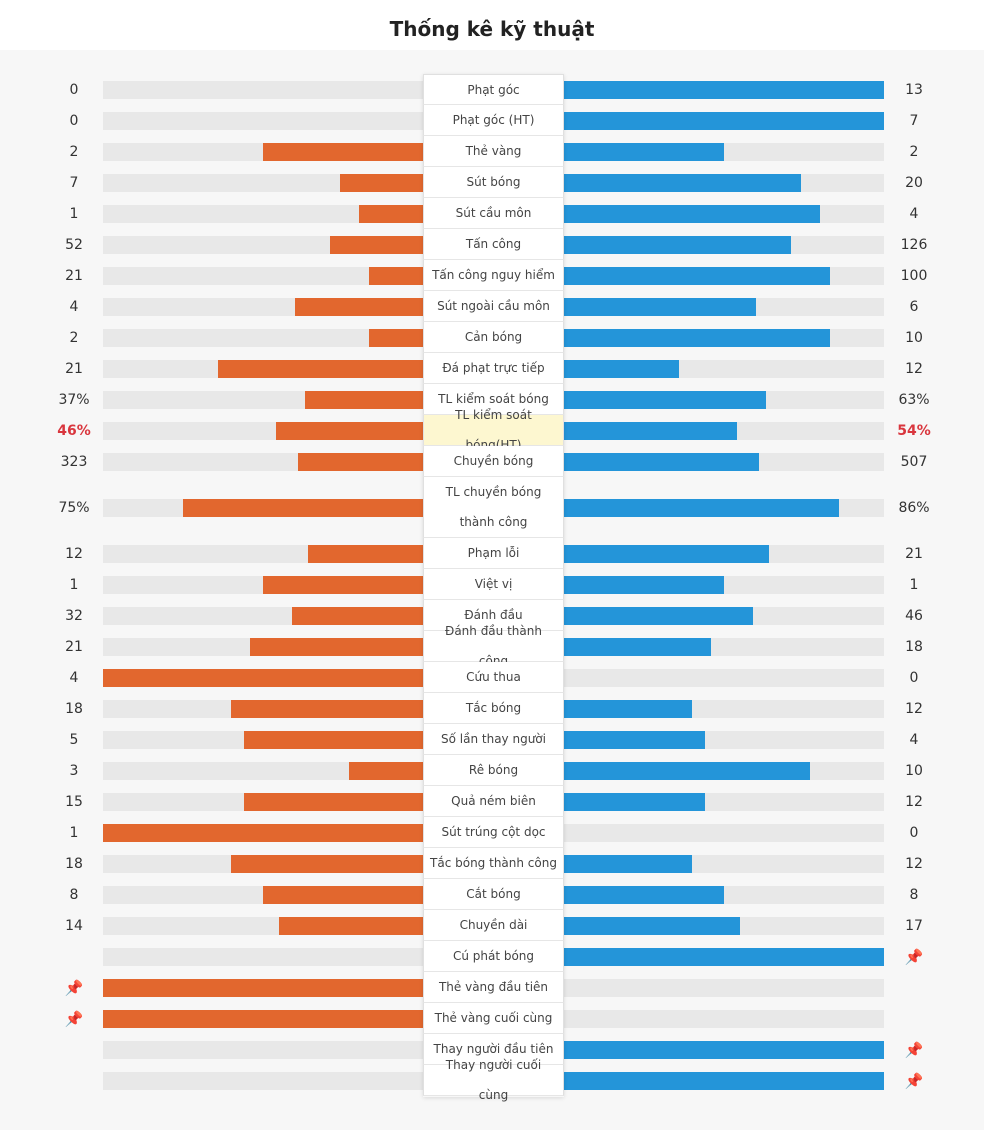  I want to click on stat-label: Sút cầu môn, so click(493, 213).